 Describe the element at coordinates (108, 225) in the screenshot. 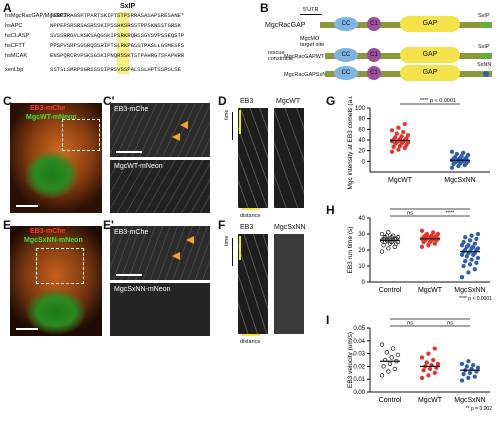

I see `panel-label-Ep: E'` at that location.